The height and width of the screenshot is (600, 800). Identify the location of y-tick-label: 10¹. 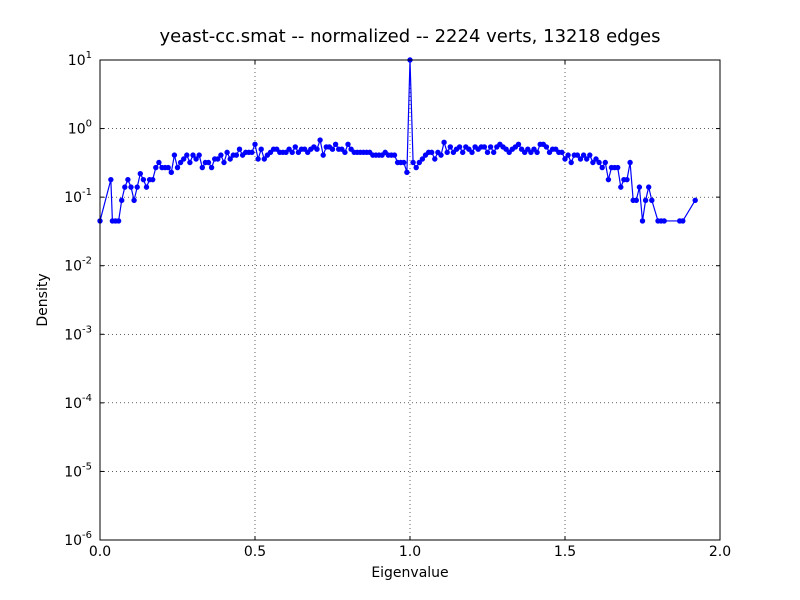
(80, 59).